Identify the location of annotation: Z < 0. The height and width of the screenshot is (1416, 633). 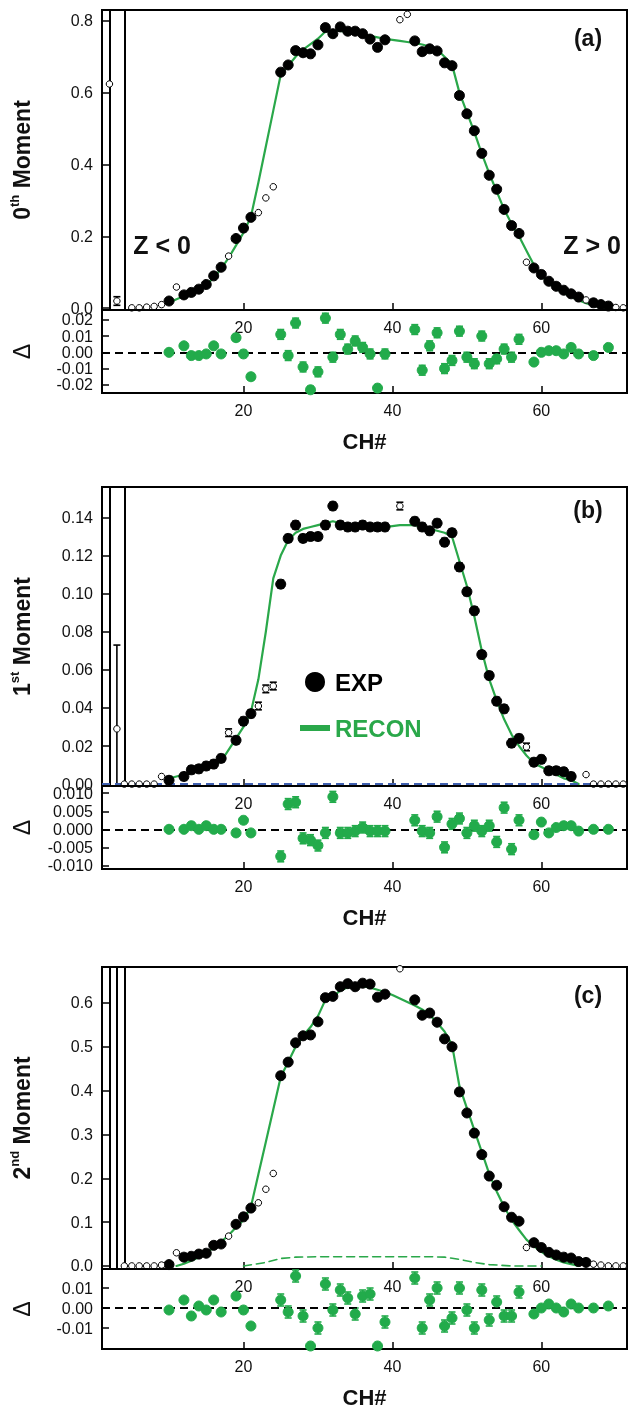
(162, 245).